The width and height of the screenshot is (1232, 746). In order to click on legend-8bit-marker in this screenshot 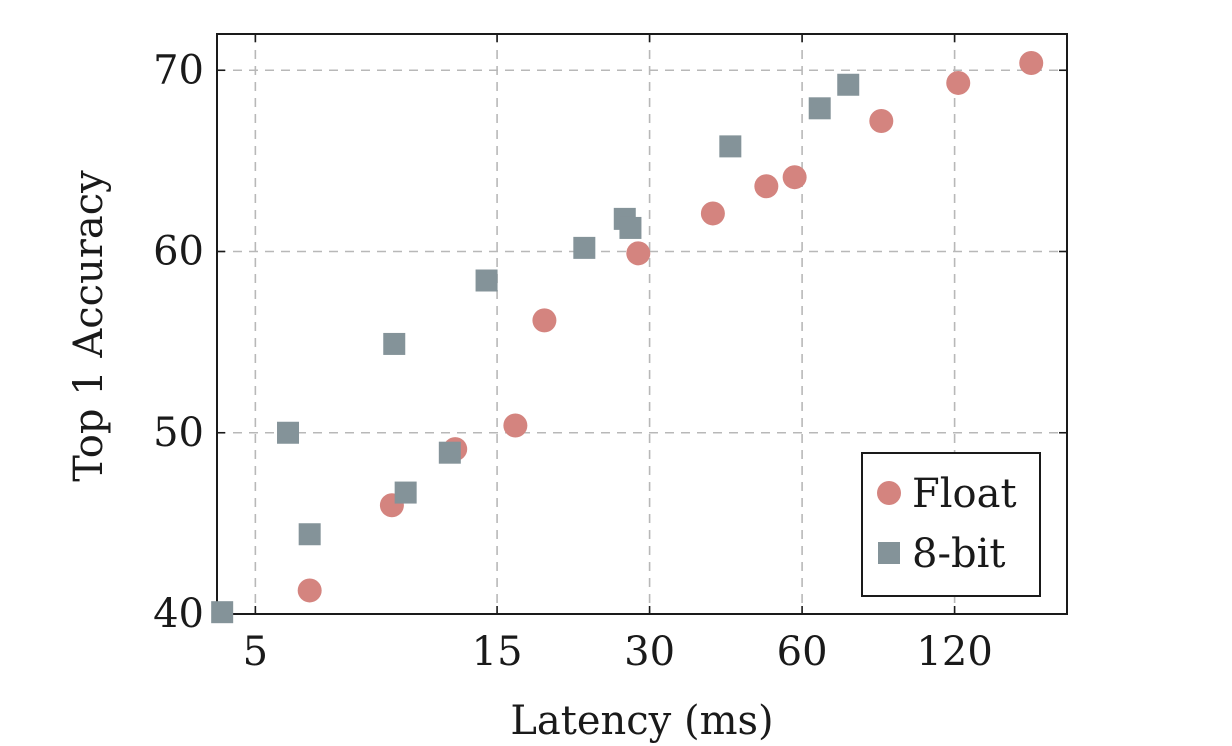, I will do `click(889, 553)`.